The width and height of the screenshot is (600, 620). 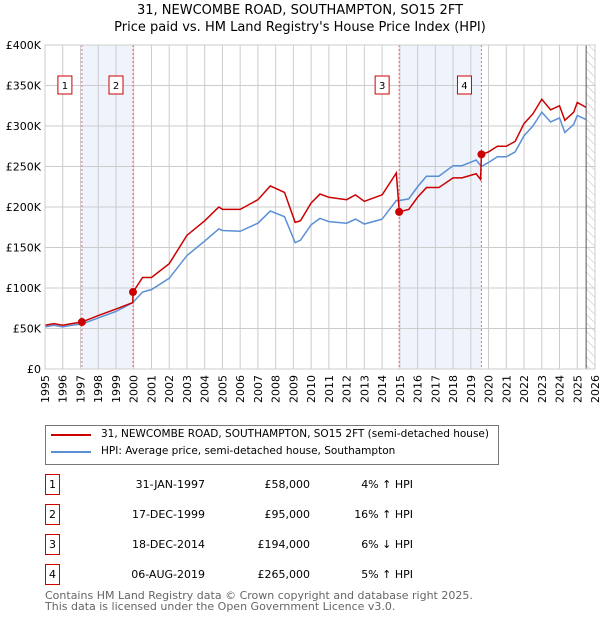 I want to click on hpi-diff: 5% ↑ HPI, so click(x=387, y=574).